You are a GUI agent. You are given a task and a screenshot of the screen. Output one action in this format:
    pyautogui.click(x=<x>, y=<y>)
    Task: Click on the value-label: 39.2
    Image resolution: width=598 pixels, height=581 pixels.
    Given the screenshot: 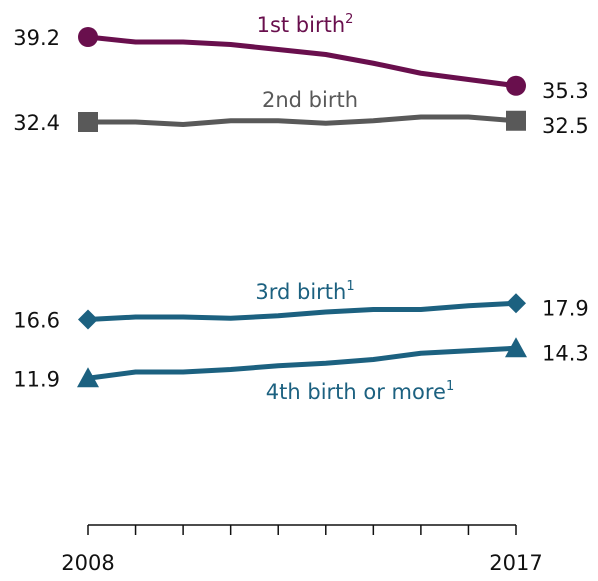 What is the action you would take?
    pyautogui.click(x=36, y=38)
    